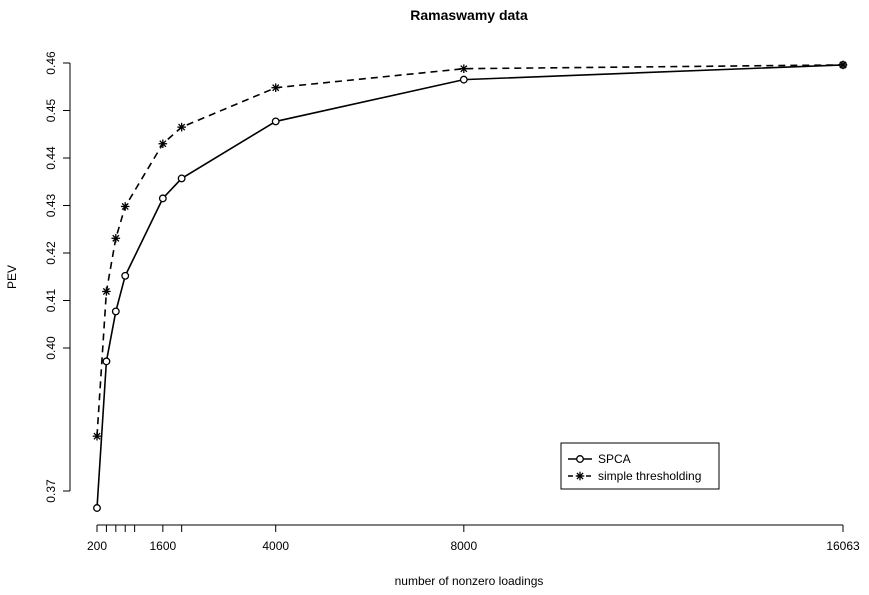 This screenshot has width=869, height=595. I want to click on y-tick-label: 0.45, so click(51, 110).